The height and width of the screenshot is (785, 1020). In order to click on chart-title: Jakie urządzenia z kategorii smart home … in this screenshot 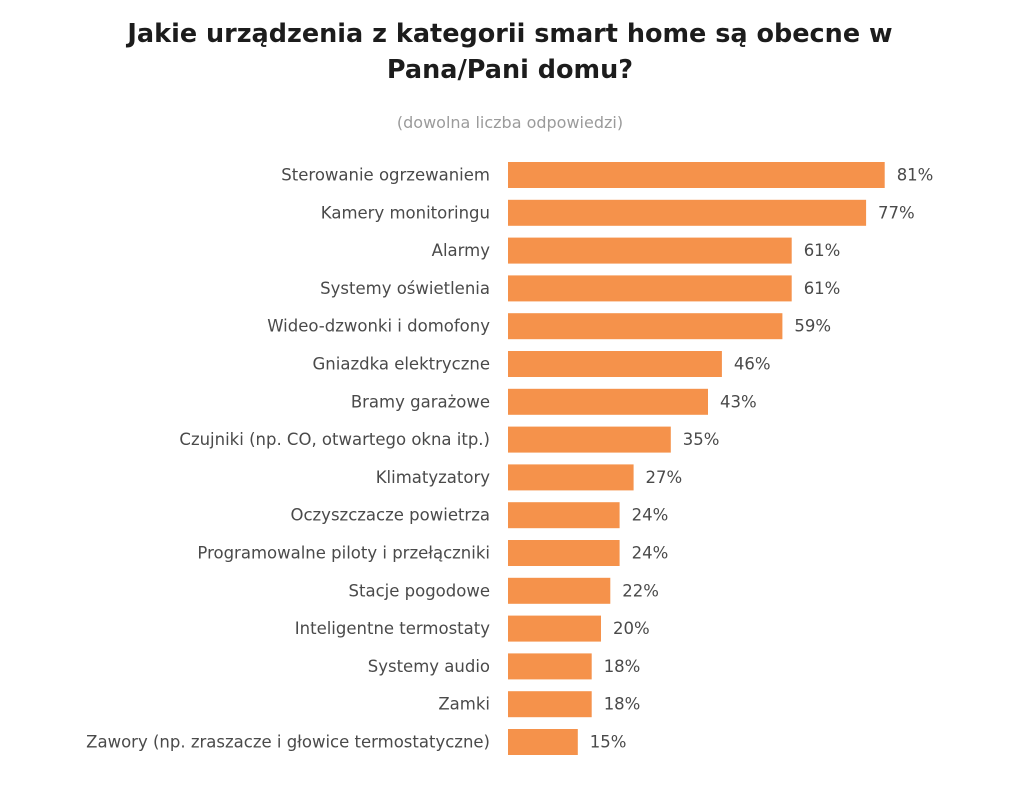, I will do `click(510, 52)`.